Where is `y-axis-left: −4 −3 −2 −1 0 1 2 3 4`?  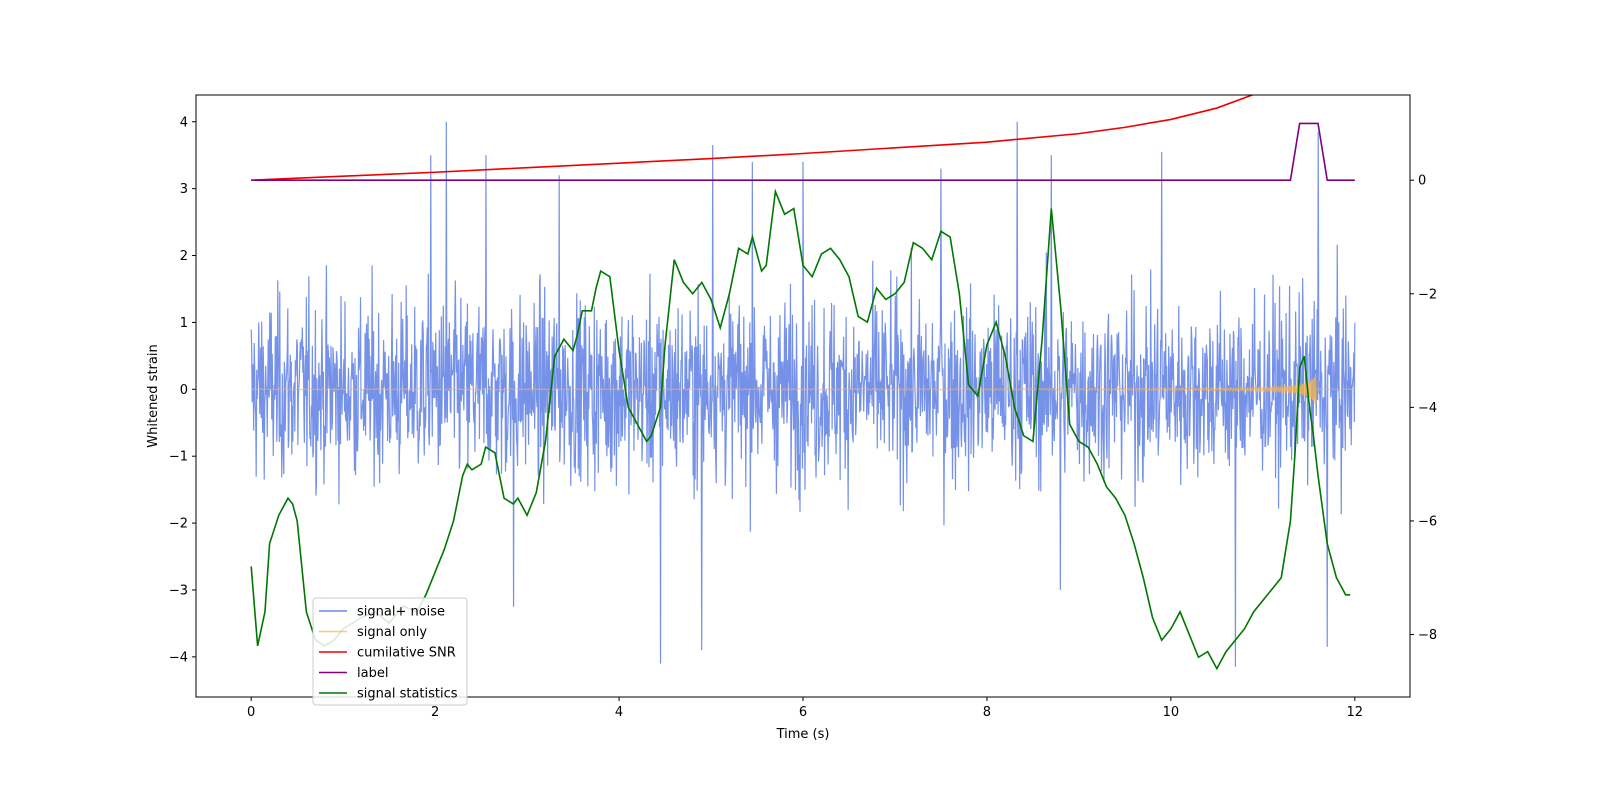
y-axis-left: −4 −3 −2 −1 0 1 2 3 4 is located at coordinates (182, 390).